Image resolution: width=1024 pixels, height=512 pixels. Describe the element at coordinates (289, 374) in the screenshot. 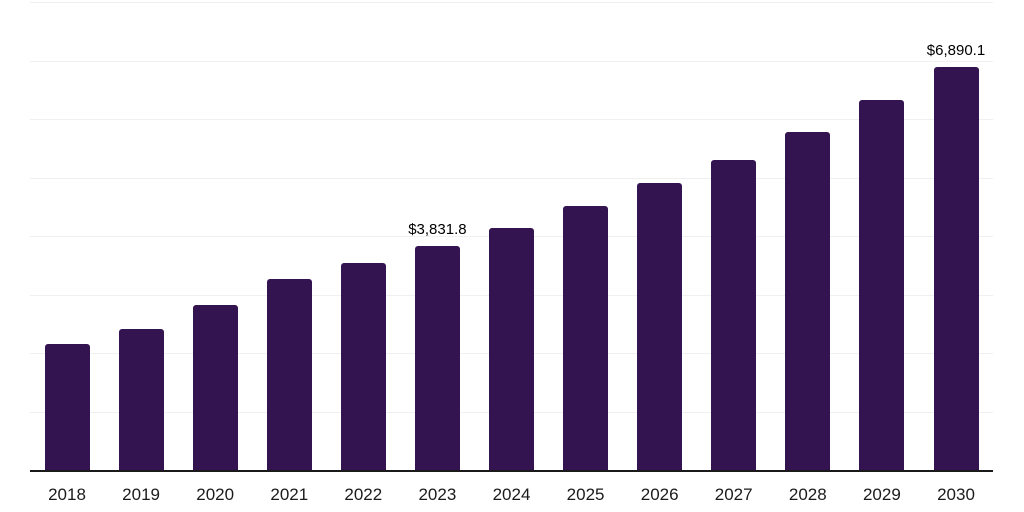

I see `bar-2021` at that location.